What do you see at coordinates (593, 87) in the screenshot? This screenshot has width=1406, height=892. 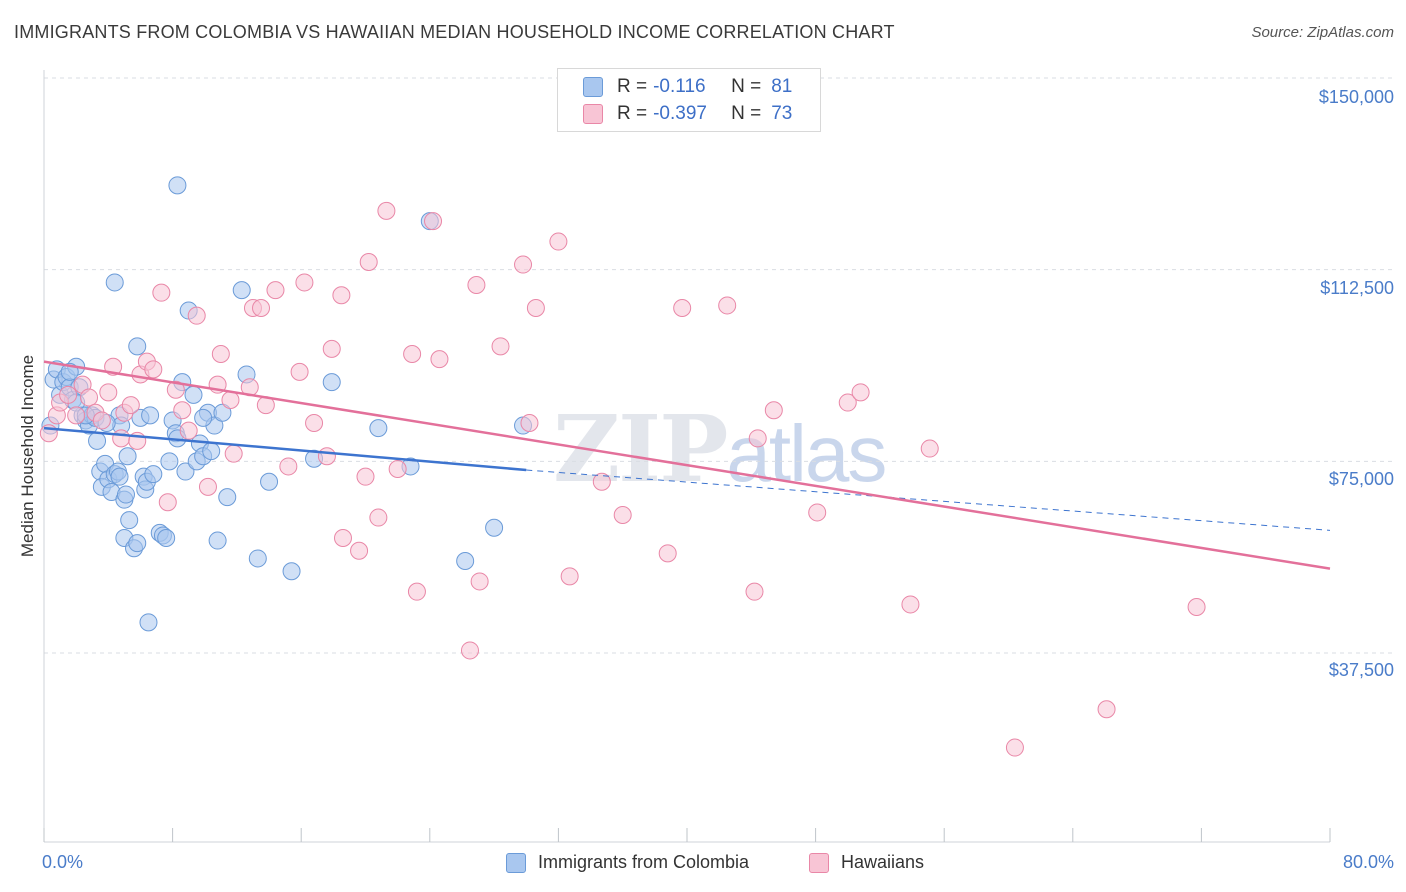 I see `colombia-swatch` at bounding box center [593, 87].